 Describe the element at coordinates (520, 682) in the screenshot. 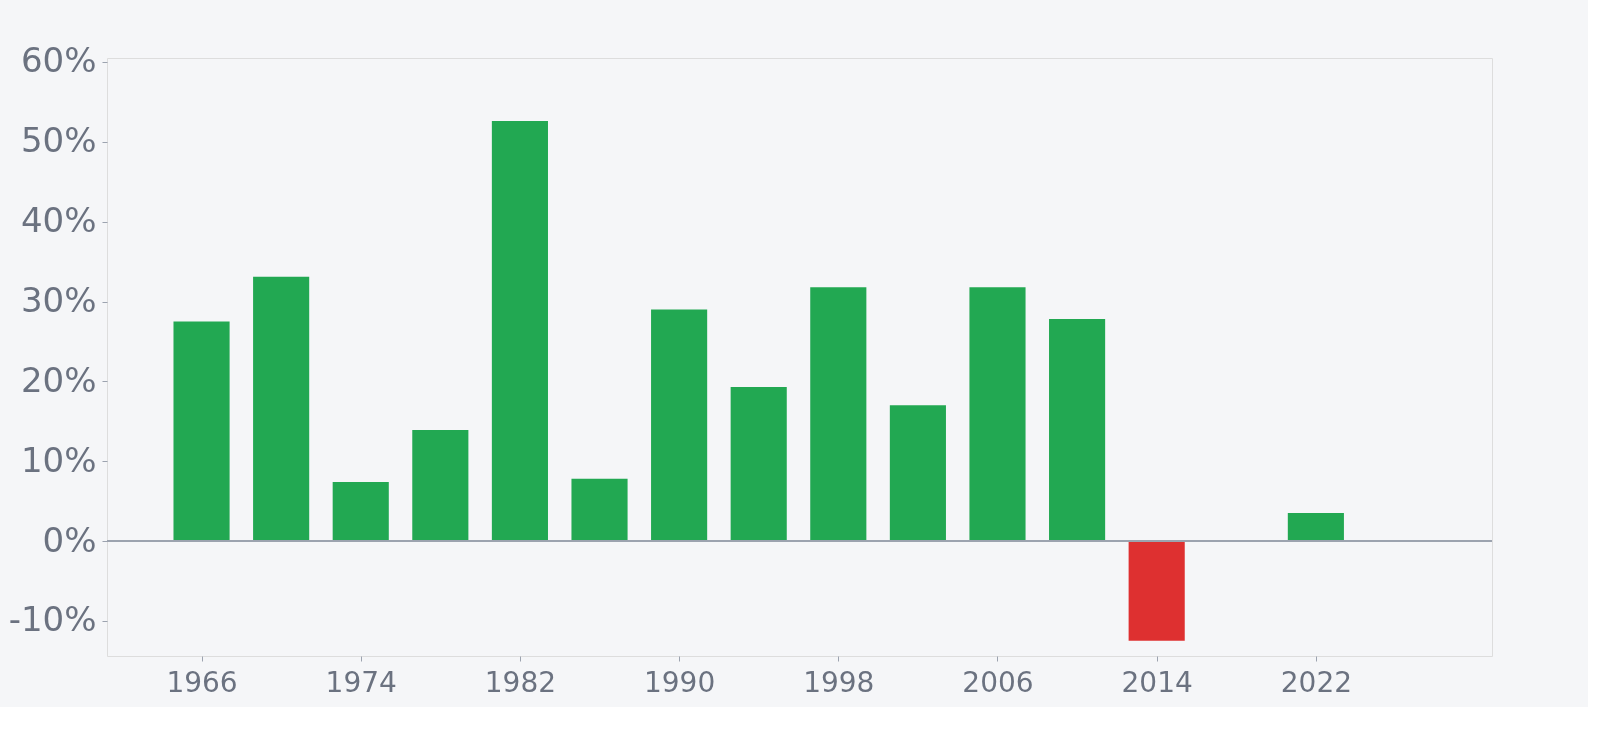

I see `x-tick-label: 1982` at that location.